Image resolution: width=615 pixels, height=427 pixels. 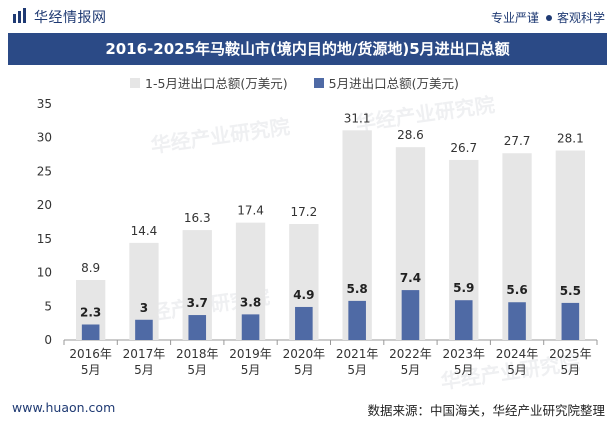 What do you see at coordinates (197, 303) in the screenshot?
I see `data-label-may: 3.7` at bounding box center [197, 303].